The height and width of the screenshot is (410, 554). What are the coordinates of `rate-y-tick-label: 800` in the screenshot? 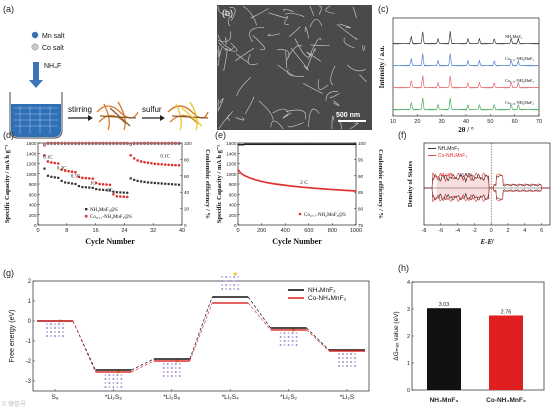 It's located at (33, 184).